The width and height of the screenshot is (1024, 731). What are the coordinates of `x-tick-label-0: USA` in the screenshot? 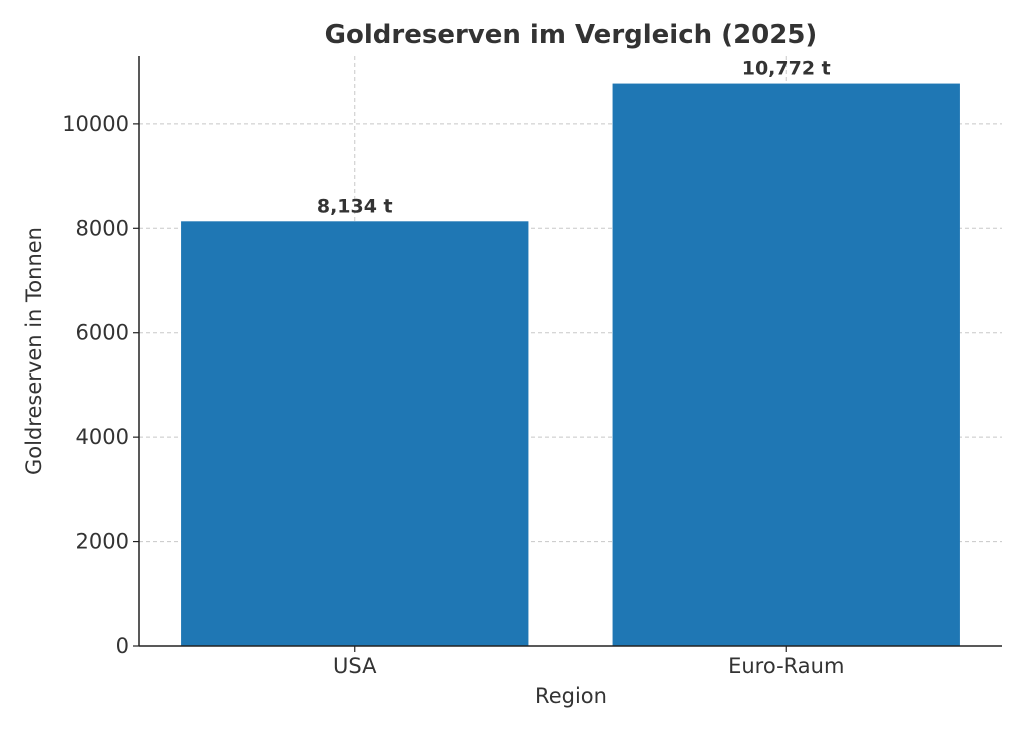 It's located at (355, 666).